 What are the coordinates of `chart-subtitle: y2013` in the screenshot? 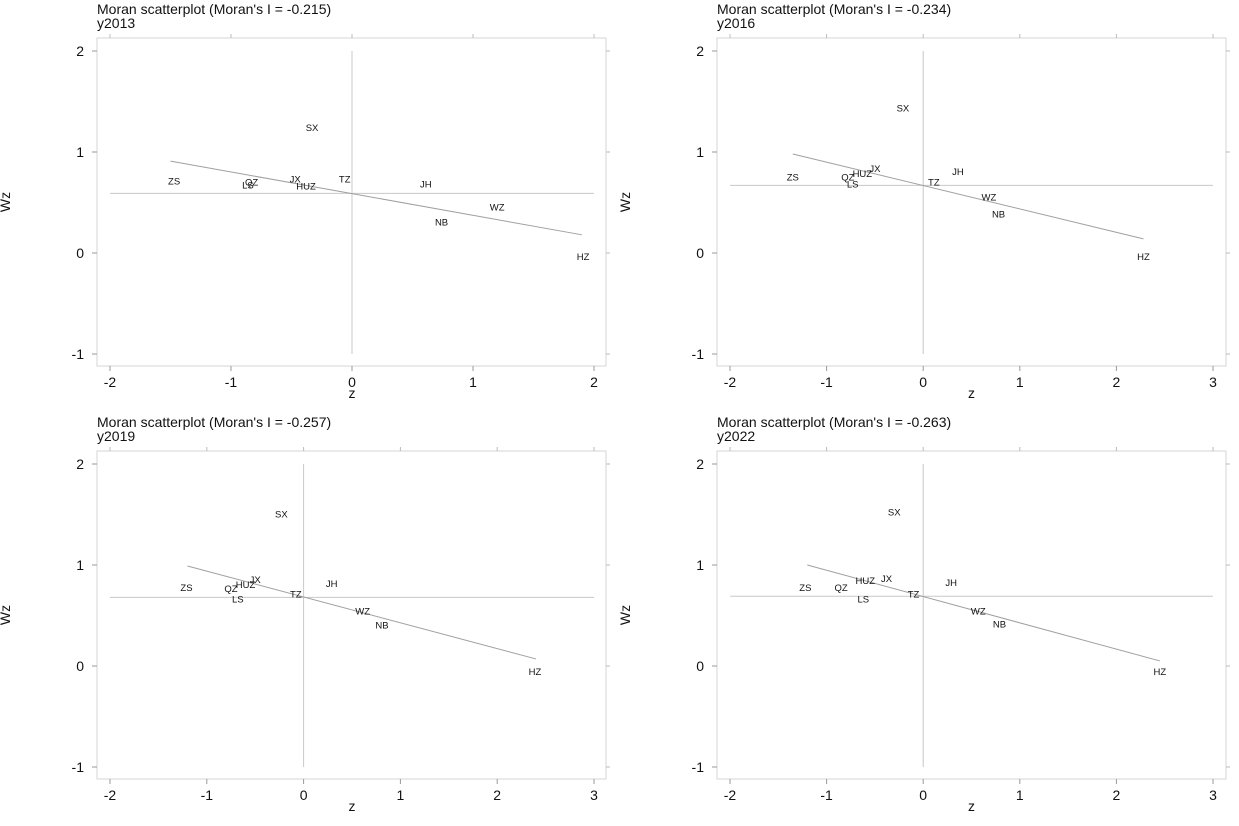 It's located at (116, 23).